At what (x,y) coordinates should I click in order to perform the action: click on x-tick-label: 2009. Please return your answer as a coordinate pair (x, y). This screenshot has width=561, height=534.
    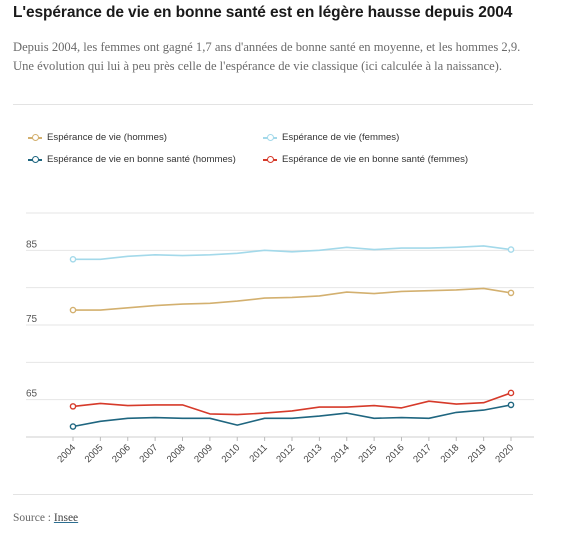
    Looking at the image, I should click on (203, 453).